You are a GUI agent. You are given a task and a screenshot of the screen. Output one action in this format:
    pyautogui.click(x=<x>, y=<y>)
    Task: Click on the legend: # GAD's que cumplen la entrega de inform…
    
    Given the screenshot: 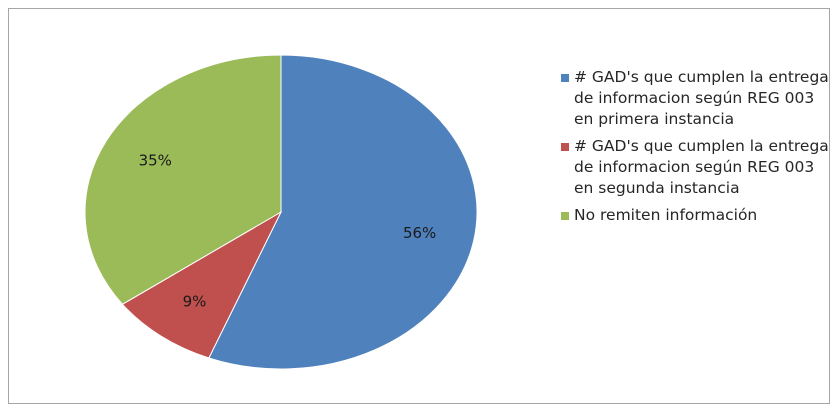 What is the action you would take?
    pyautogui.click(x=696, y=149)
    